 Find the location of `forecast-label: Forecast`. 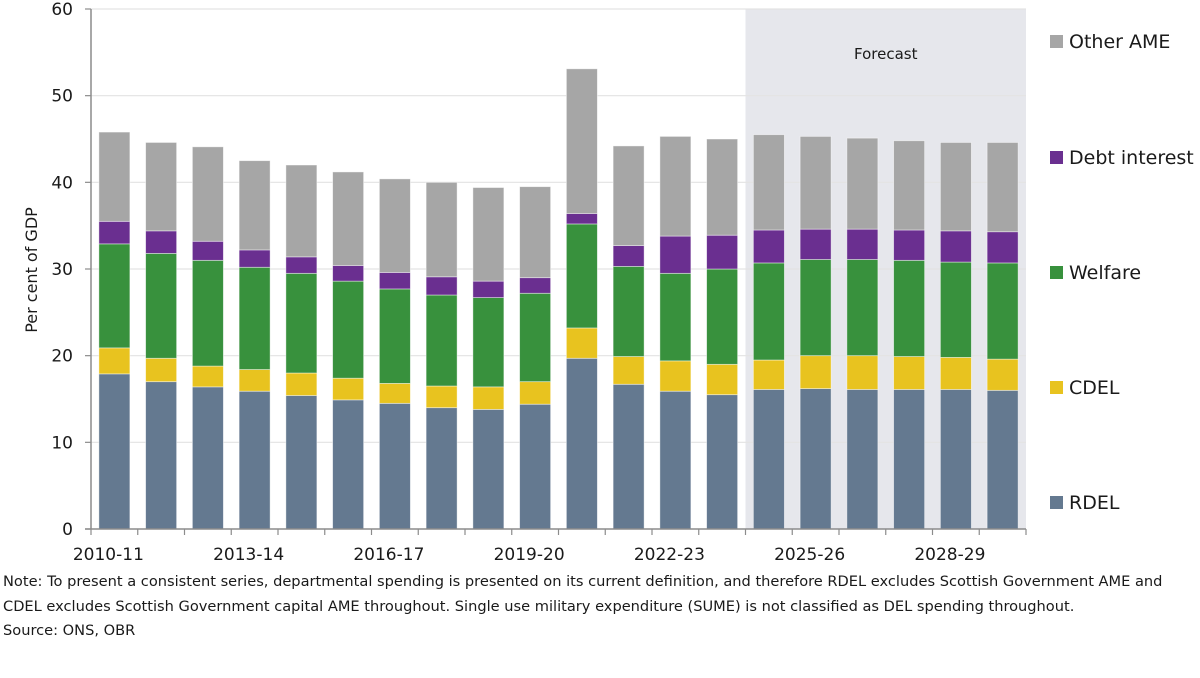

forecast-label: Forecast is located at coordinates (886, 54).